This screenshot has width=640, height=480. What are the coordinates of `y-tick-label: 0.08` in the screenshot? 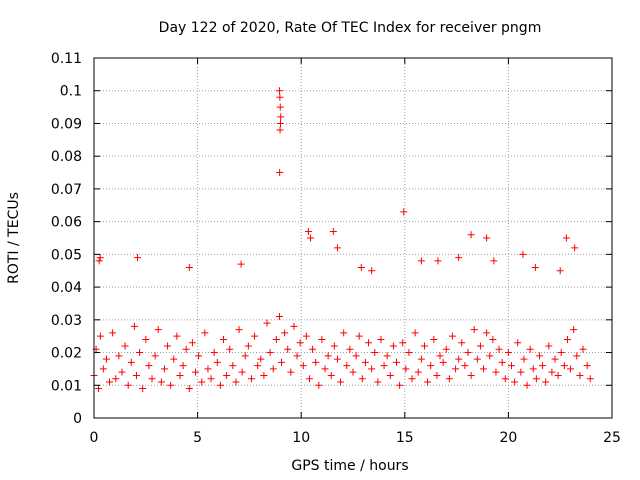 It's located at (66, 157).